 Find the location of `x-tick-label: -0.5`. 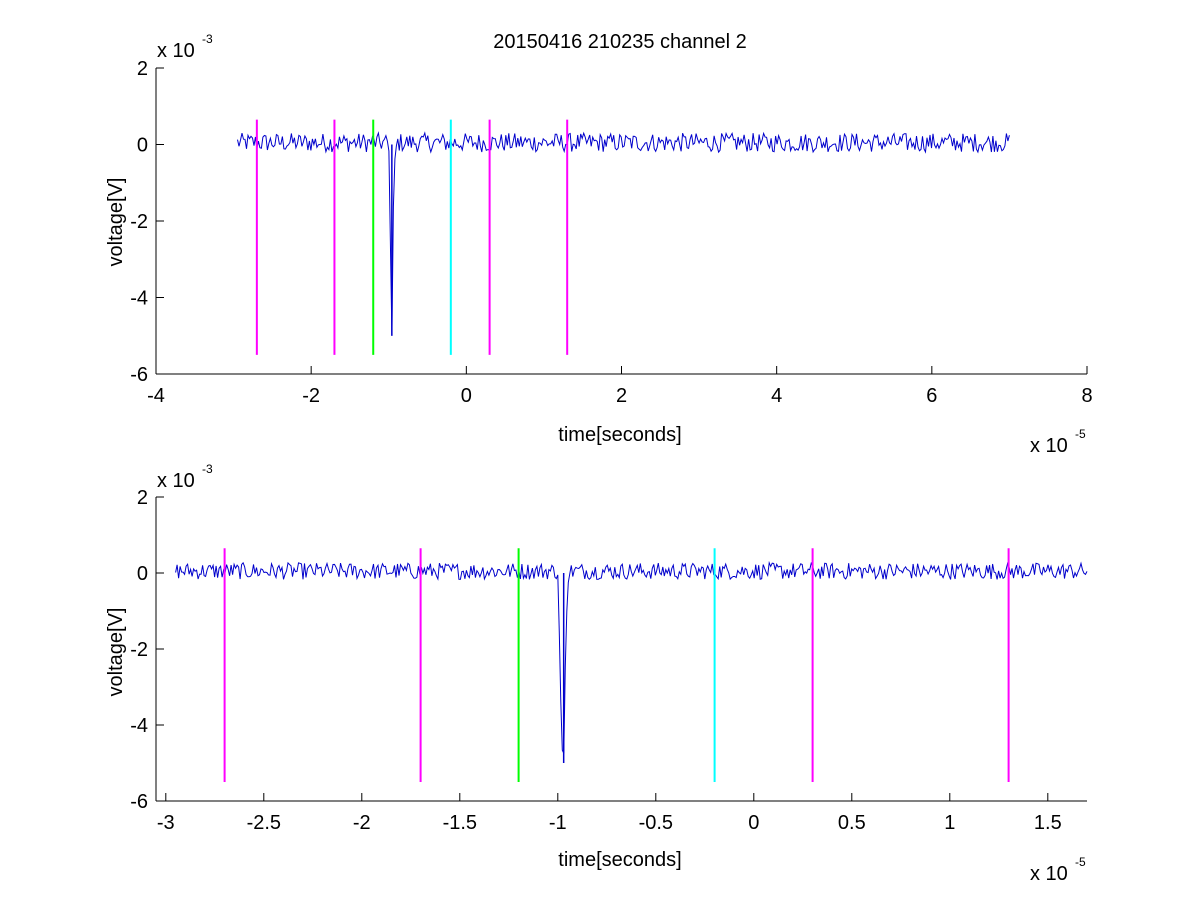

x-tick-label: -0.5 is located at coordinates (656, 823).